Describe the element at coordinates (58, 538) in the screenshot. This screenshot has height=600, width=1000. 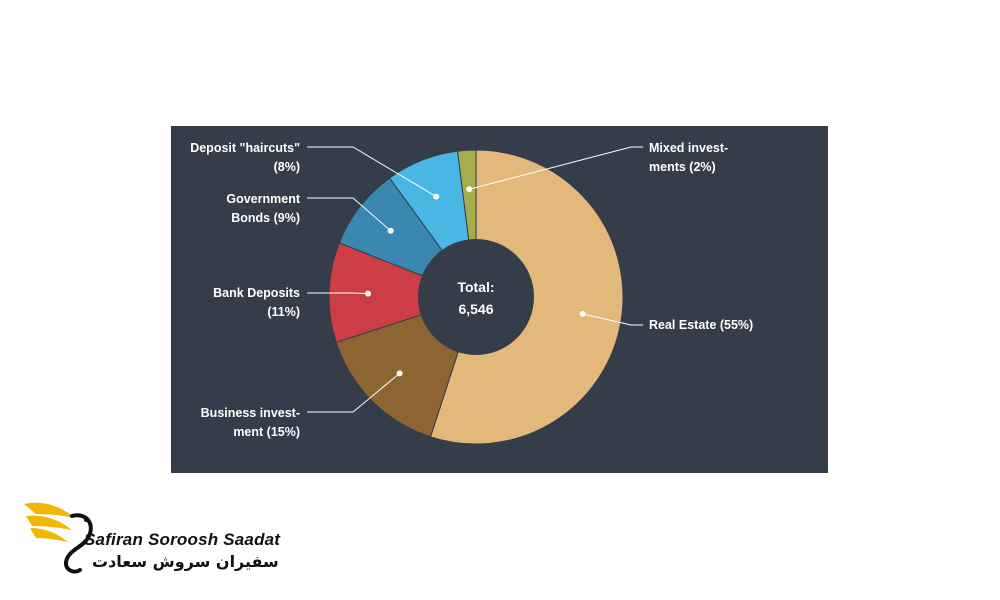
I see `bird-wing-icon` at that location.